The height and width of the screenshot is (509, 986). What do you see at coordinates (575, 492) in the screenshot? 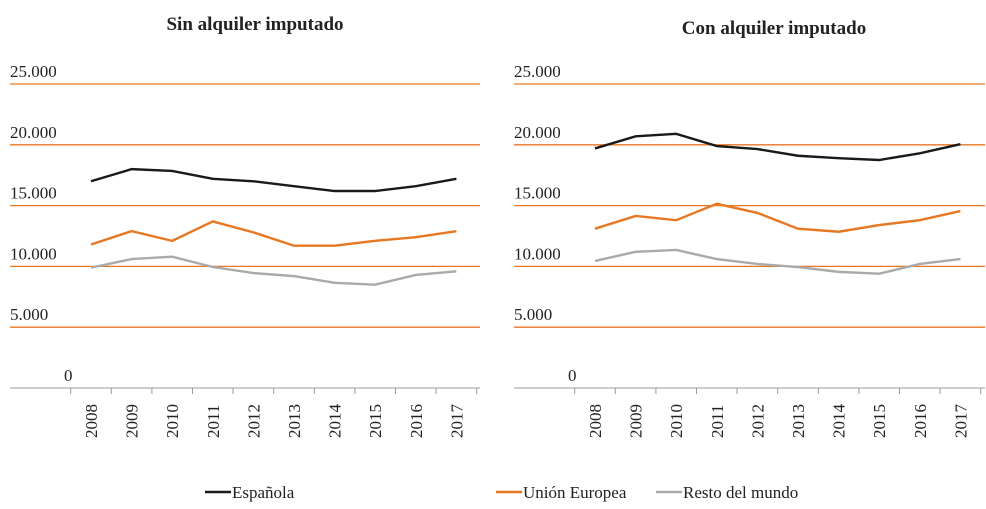
I see `legend-label: Unión Europea` at bounding box center [575, 492].